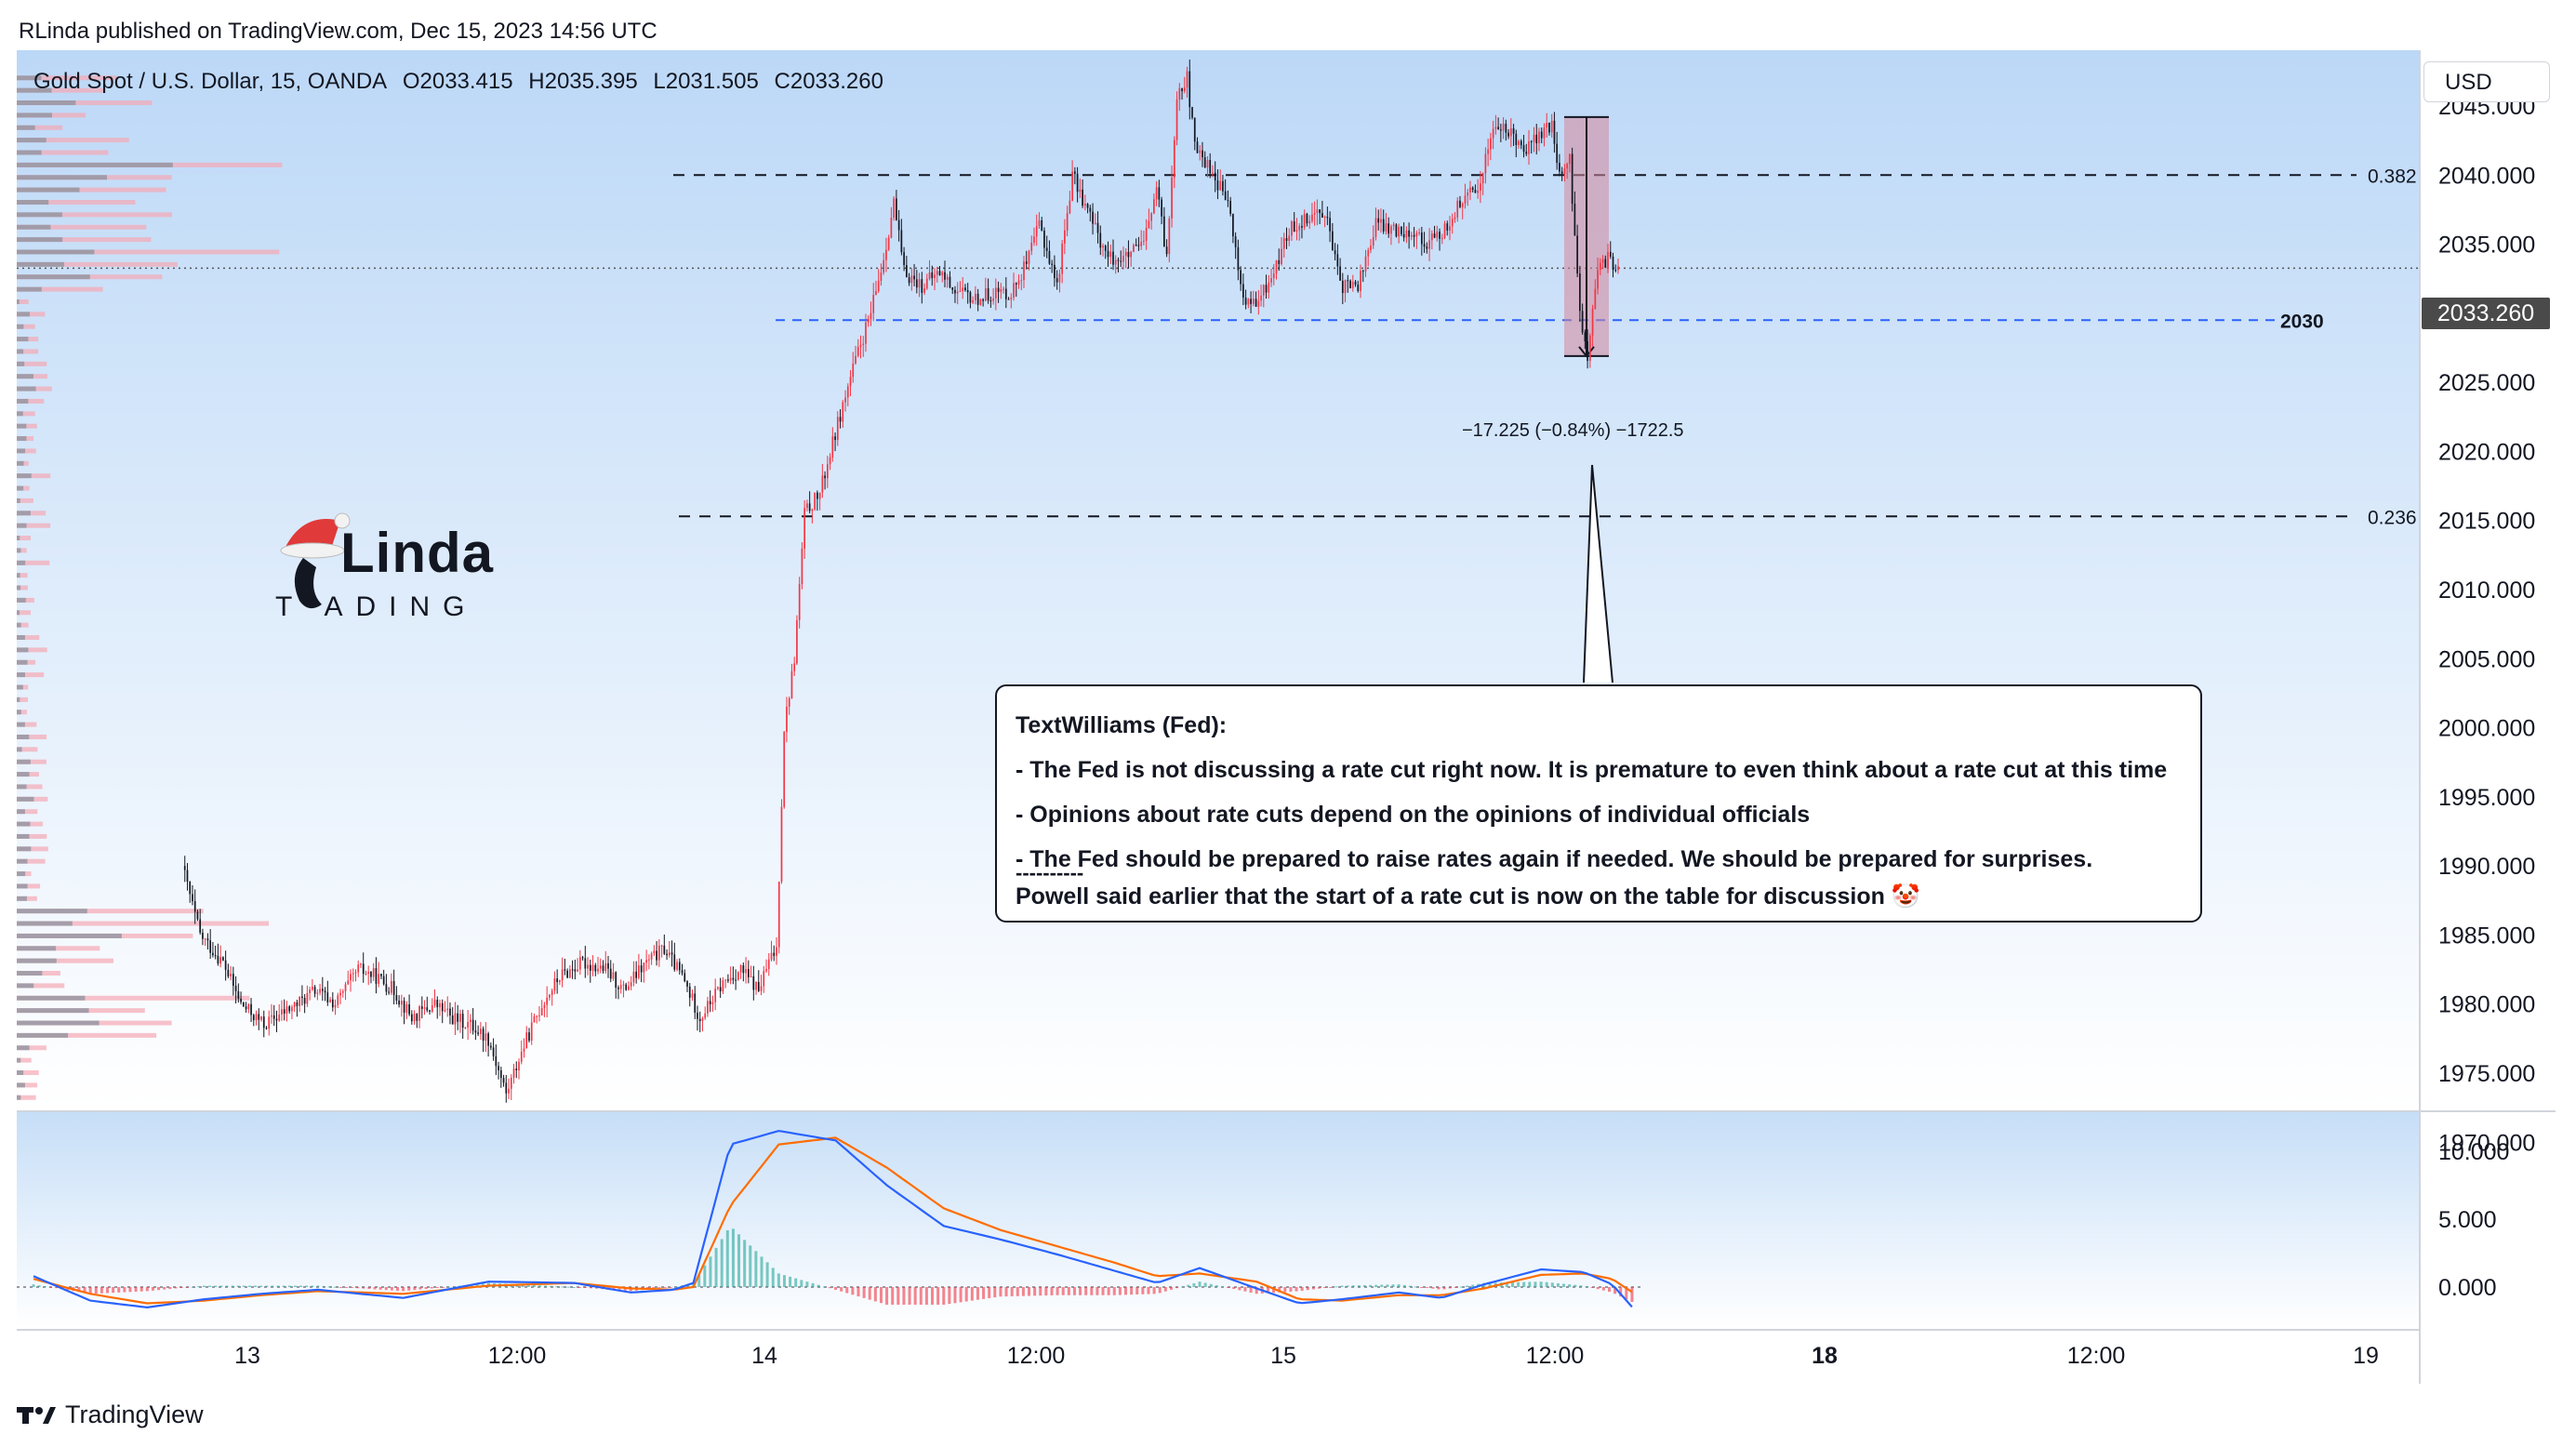 This screenshot has width=2576, height=1447. Describe the element at coordinates (1586, 236) in the screenshot. I see `price-range-measure` at that location.